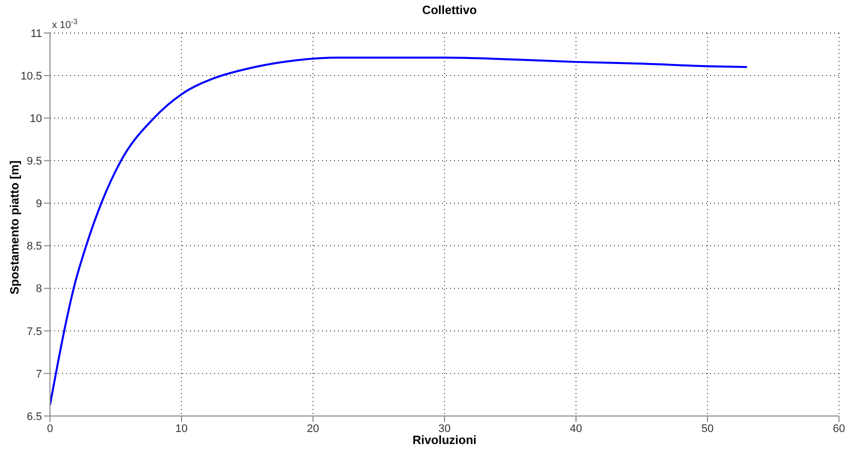 The image size is (853, 450). What do you see at coordinates (444, 440) in the screenshot?
I see `x-axis-title: Rivoluzioni` at bounding box center [444, 440].